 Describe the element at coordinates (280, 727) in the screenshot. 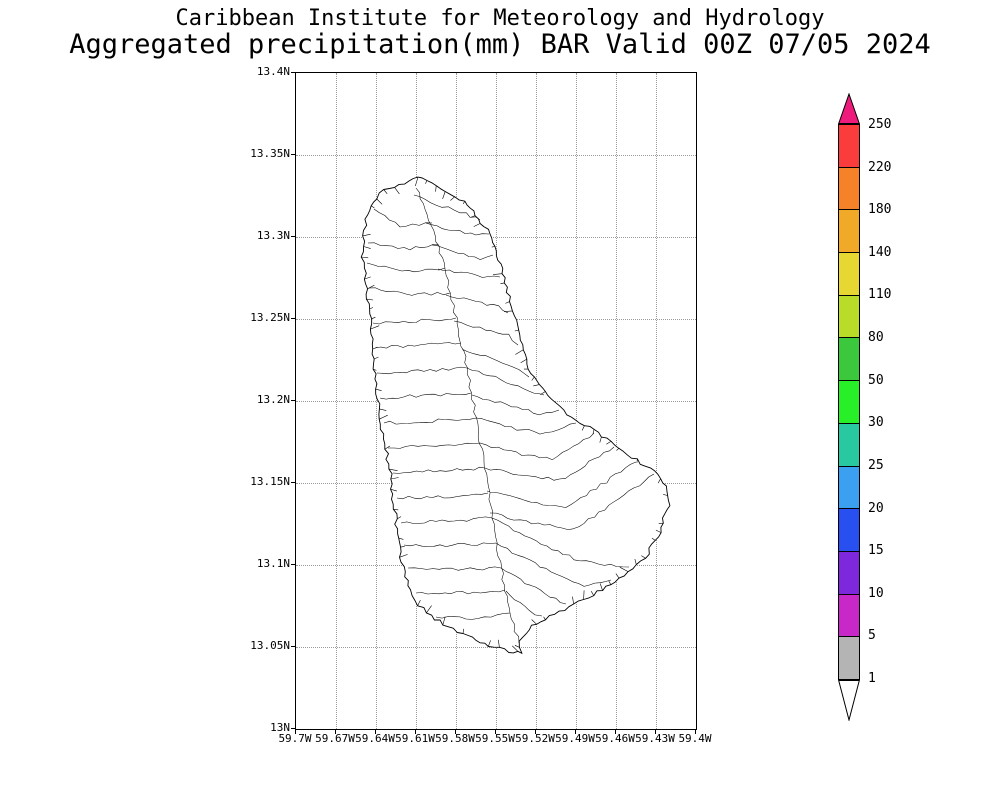

I see `y-tick-label: 13N` at that location.